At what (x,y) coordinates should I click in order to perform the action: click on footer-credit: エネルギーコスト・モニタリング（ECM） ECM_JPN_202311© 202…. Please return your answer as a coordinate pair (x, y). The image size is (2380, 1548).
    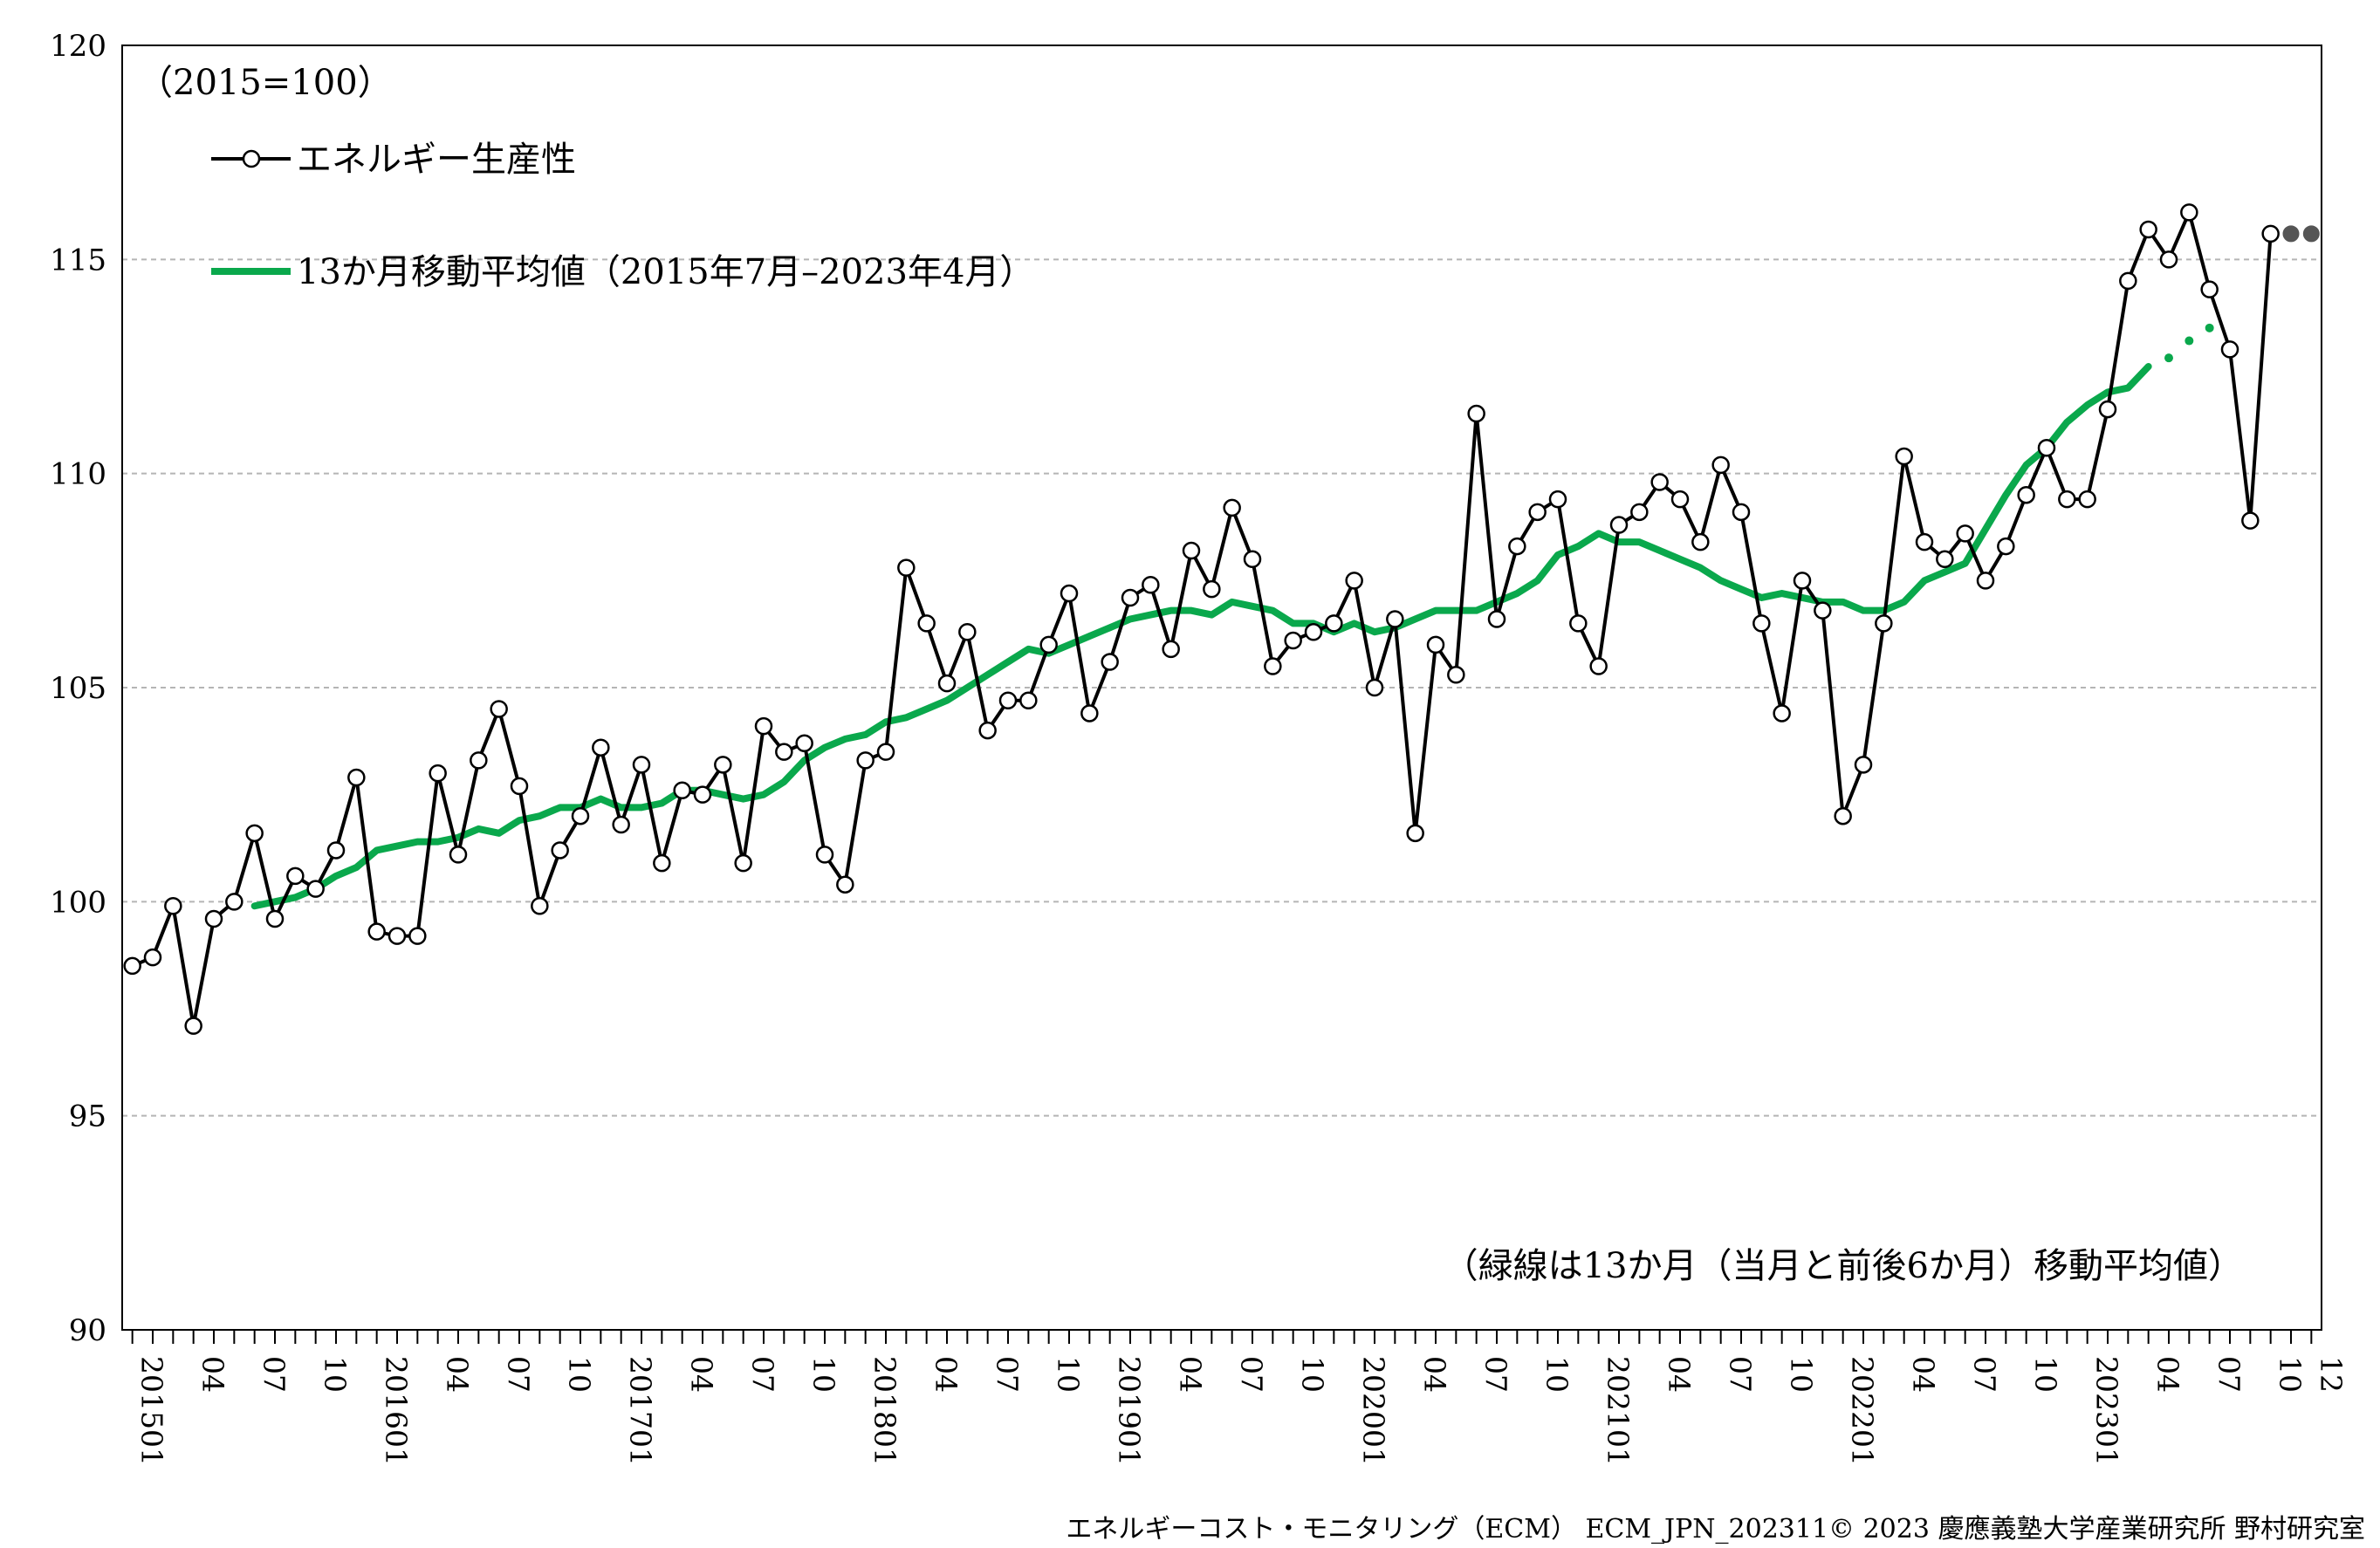
    Looking at the image, I should click on (1715, 1529).